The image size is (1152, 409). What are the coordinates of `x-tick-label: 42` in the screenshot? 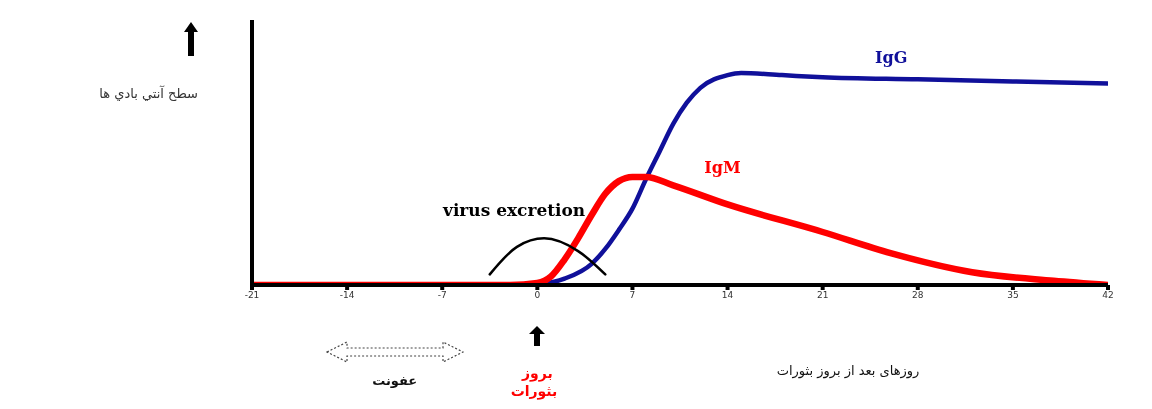 It's located at (1108, 295).